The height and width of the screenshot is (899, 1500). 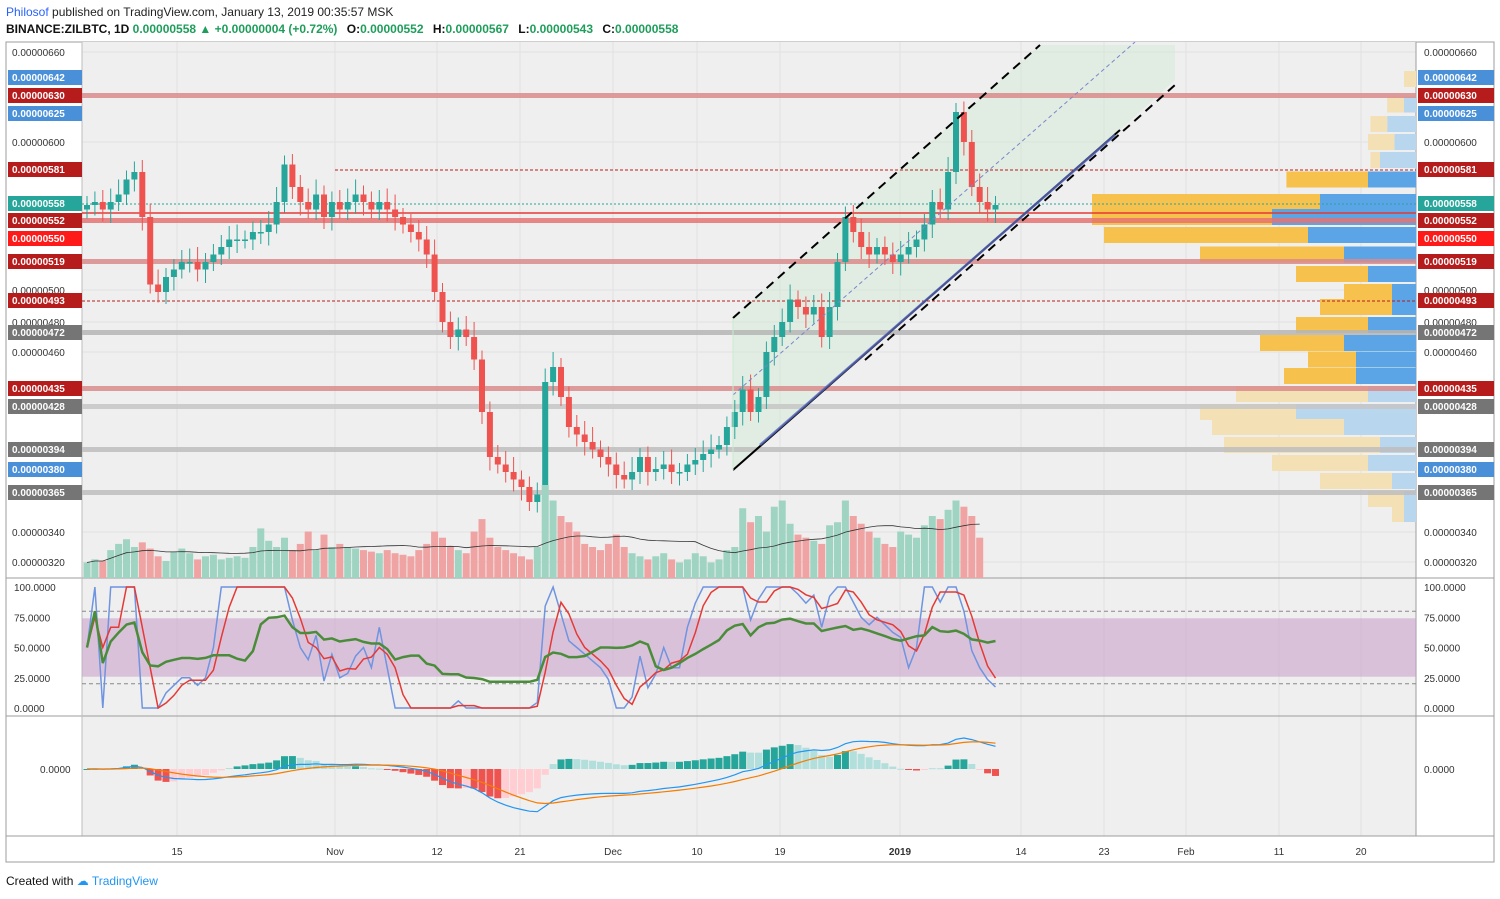 What do you see at coordinates (1450, 96) in the screenshot?
I see `level-label-right-text: 0.00000630` at bounding box center [1450, 96].